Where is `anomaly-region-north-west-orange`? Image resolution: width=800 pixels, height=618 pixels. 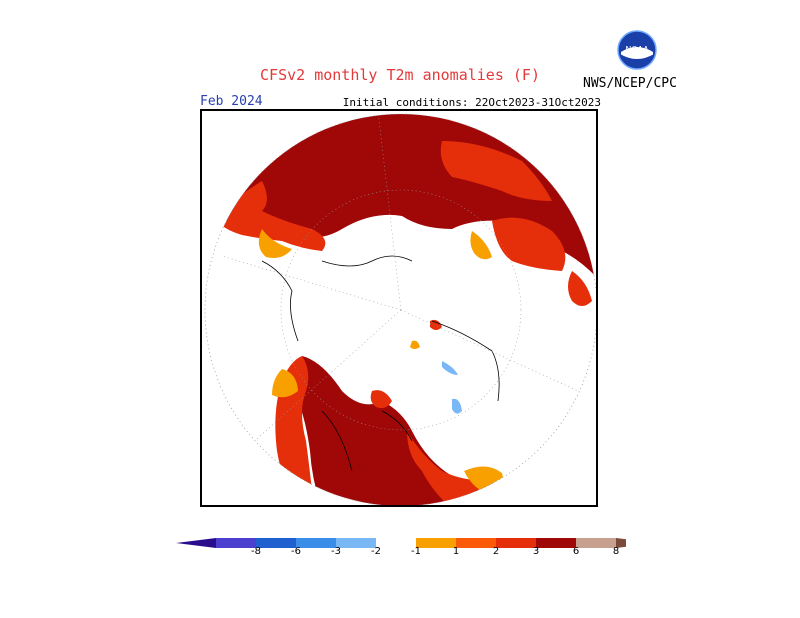 anomaly-region-north-west-orange is located at coordinates (275, 243).